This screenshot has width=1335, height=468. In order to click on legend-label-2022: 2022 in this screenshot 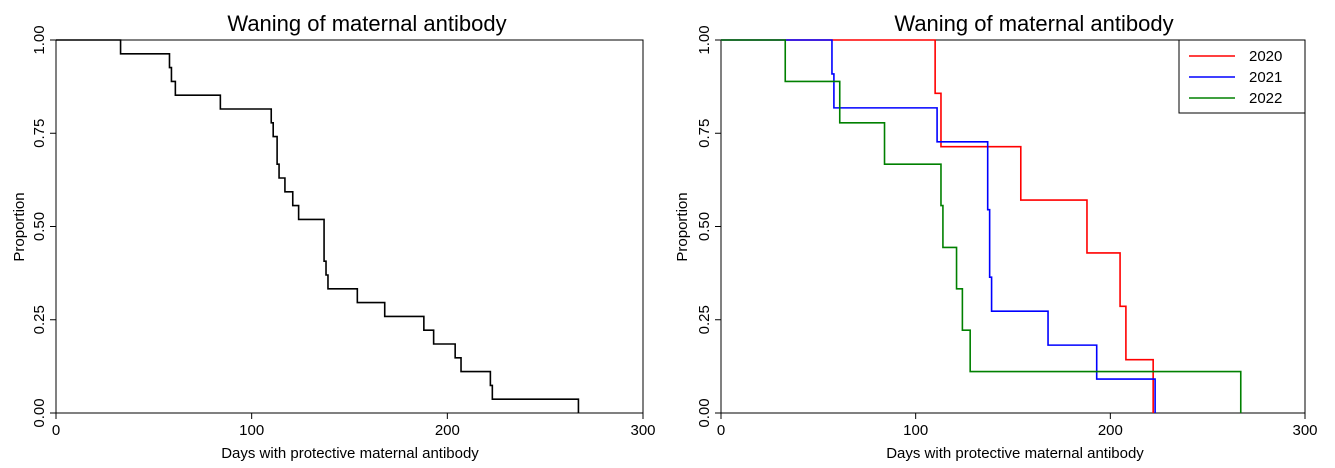, I will do `click(1265, 98)`.